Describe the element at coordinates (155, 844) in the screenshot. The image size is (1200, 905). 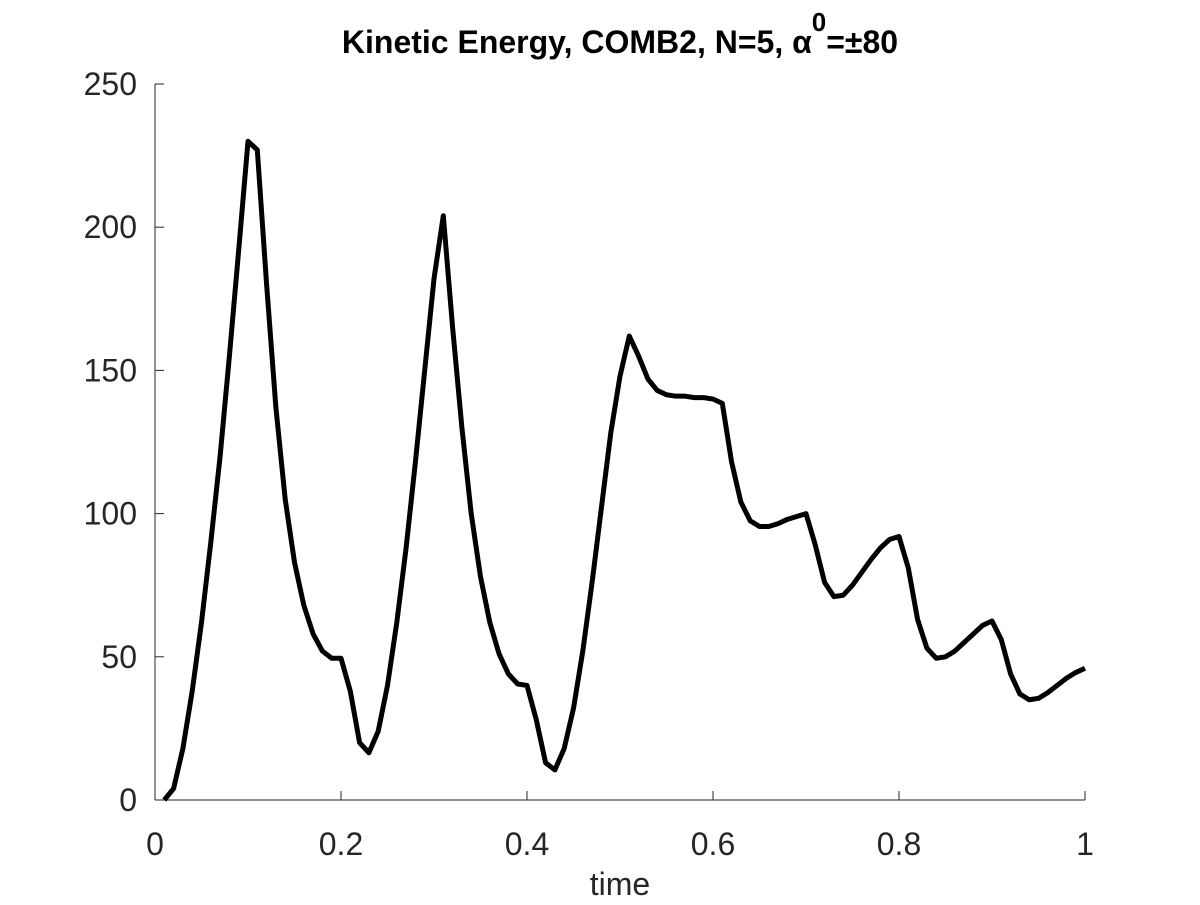
I see `x-tick-label: 0` at that location.